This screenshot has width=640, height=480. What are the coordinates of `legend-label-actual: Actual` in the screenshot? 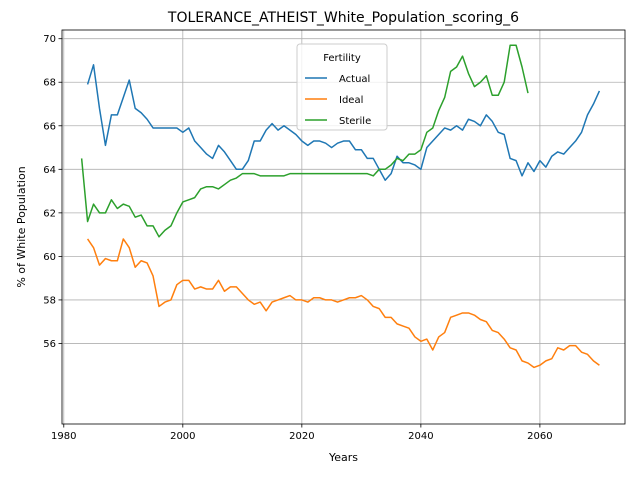 It's located at (354, 79).